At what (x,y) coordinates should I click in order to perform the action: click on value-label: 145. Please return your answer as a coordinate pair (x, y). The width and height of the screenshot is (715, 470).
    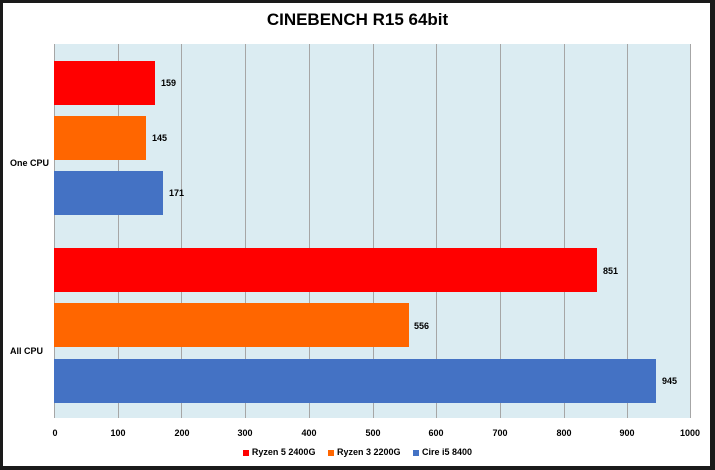
    Looking at the image, I should click on (160, 138).